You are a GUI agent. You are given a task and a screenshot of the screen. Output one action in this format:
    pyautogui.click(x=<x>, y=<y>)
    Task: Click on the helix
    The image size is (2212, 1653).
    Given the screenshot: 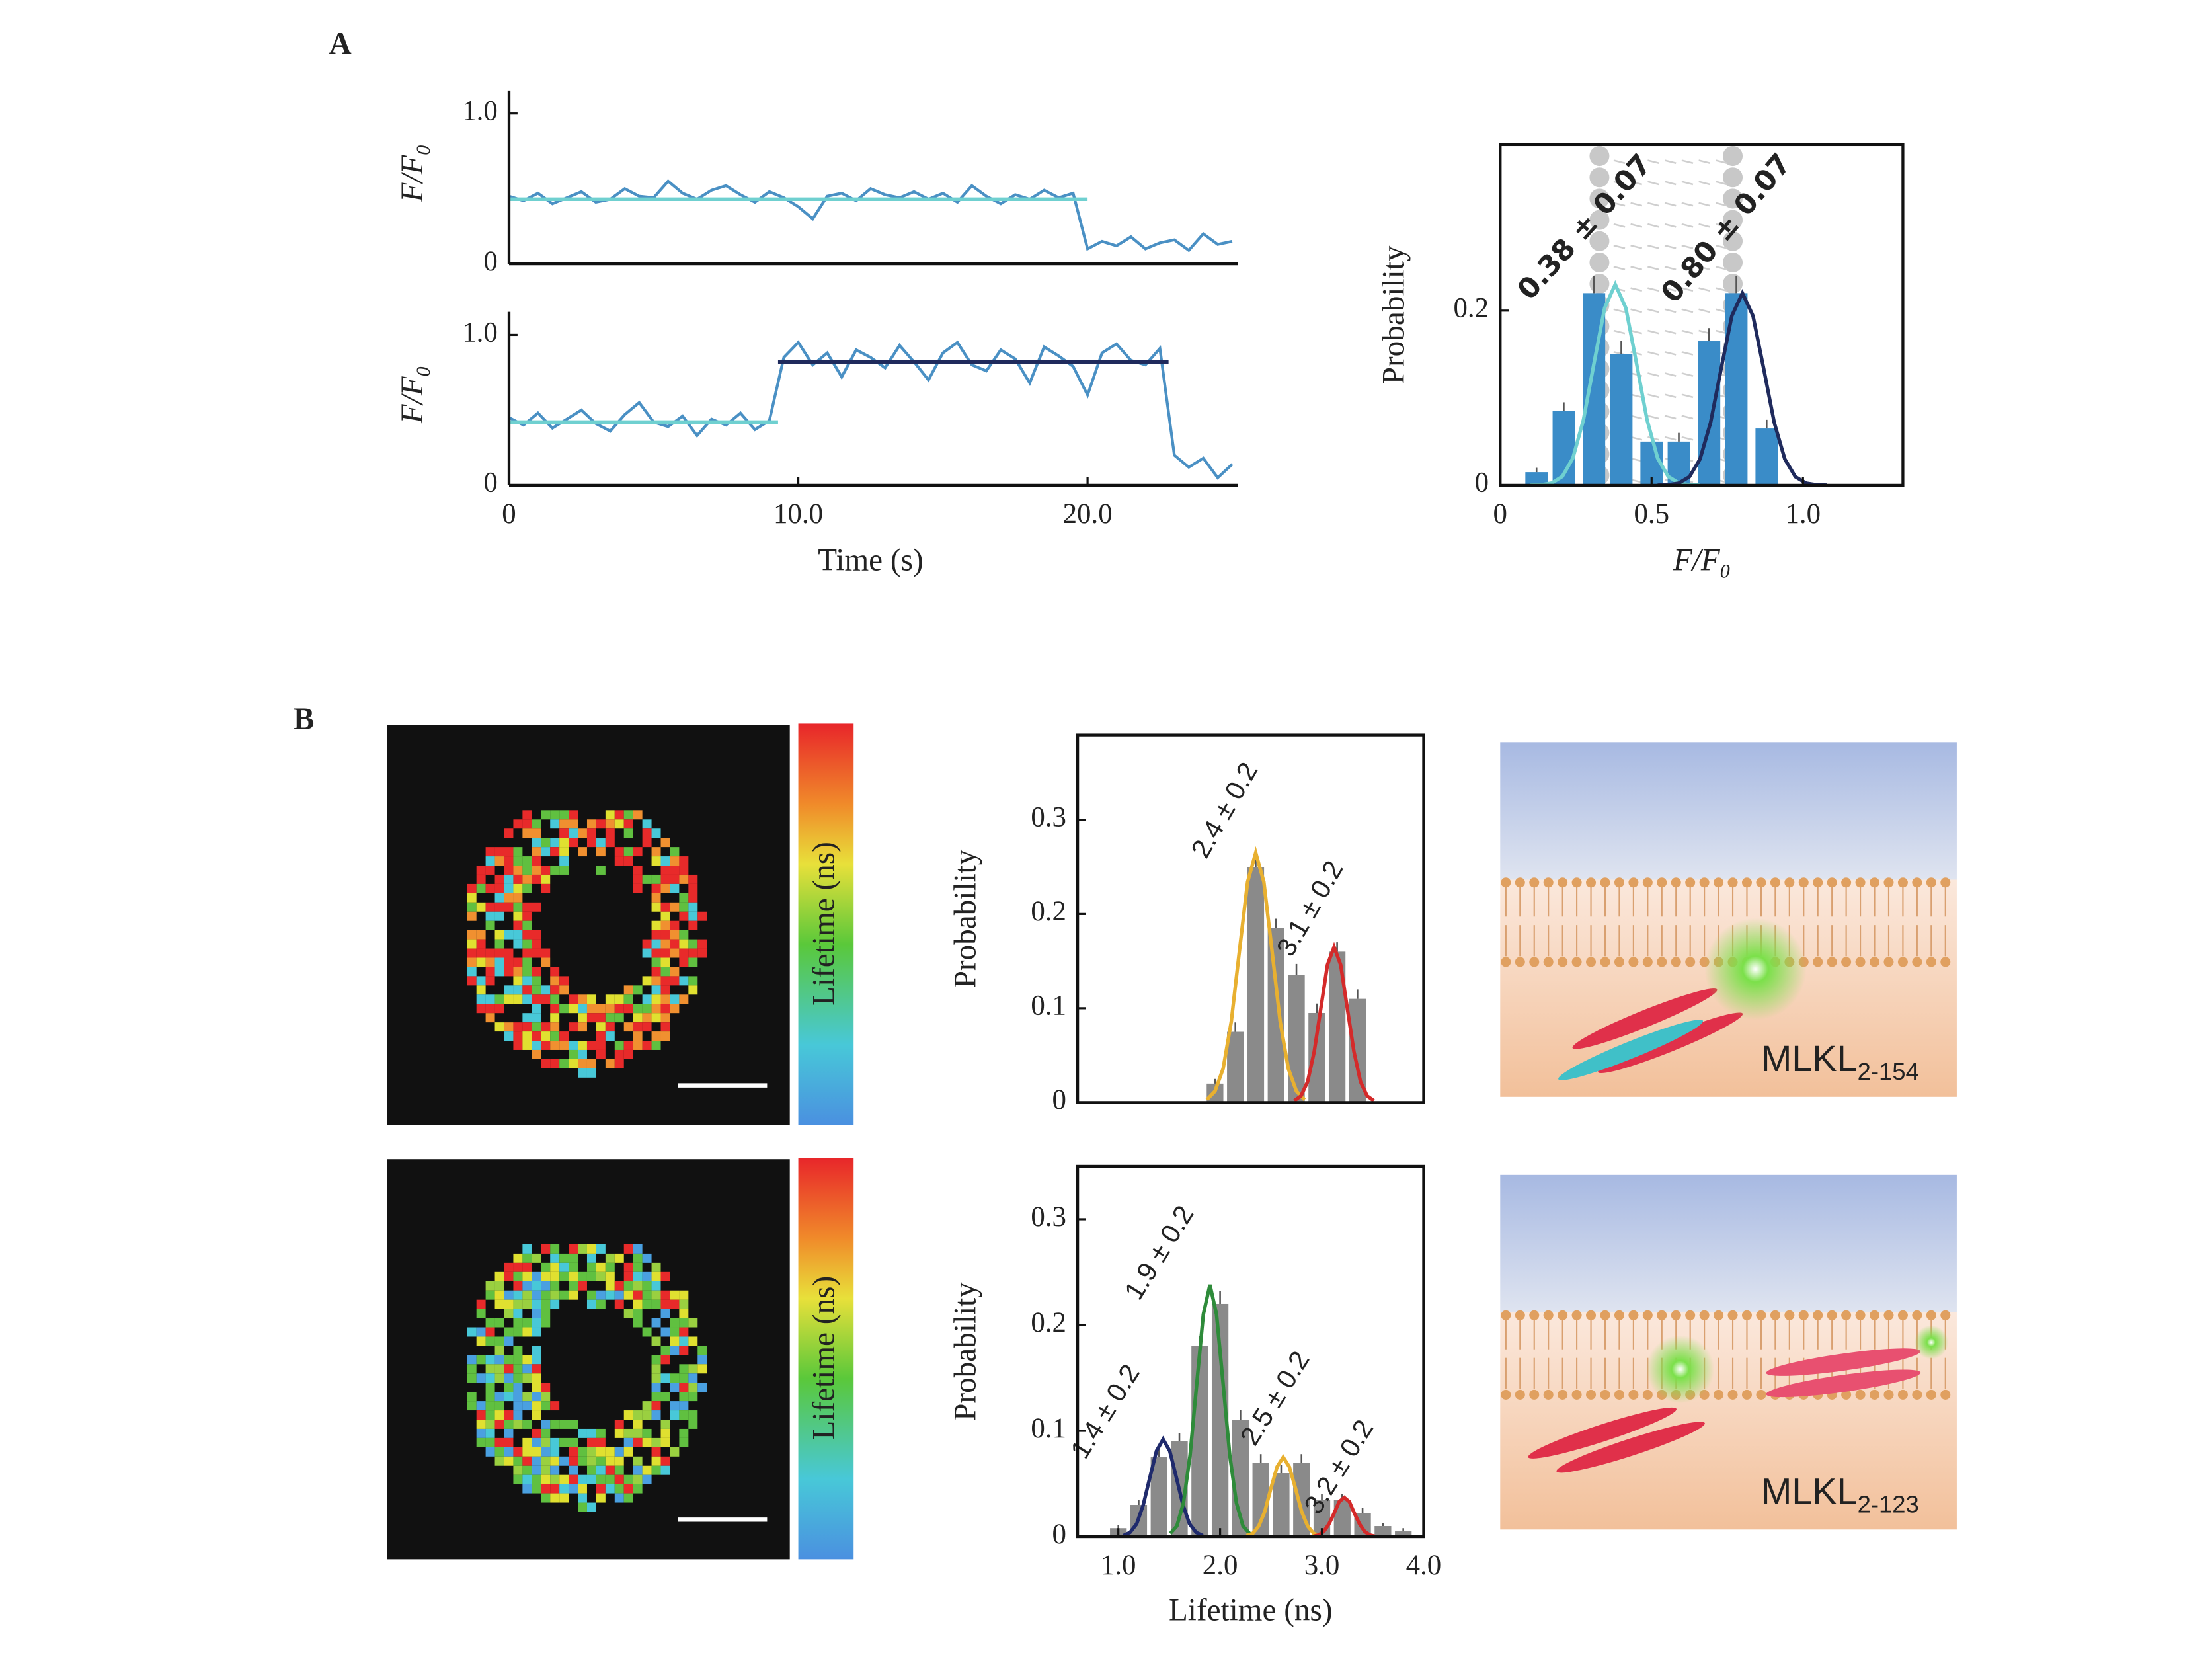 What is the action you would take?
    pyautogui.click(x=1843, y=1384)
    